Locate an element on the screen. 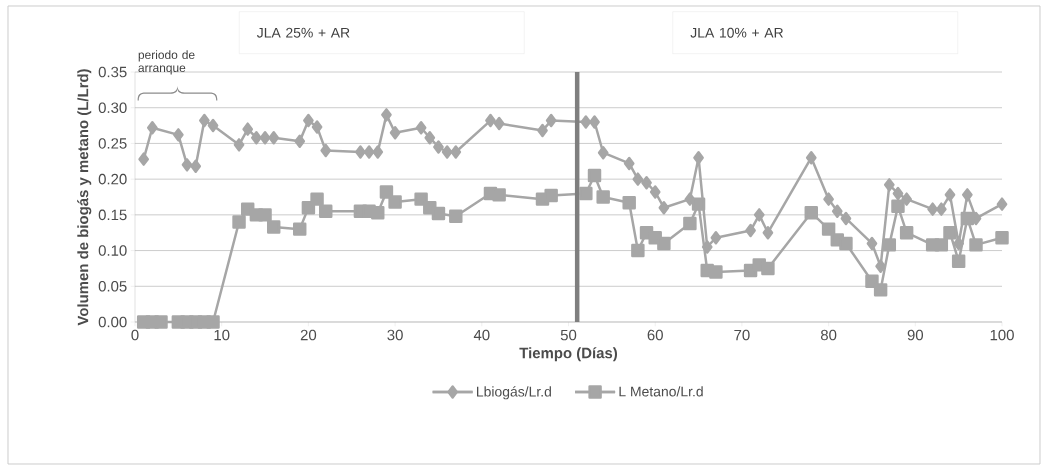  x-tick-label: 70 is located at coordinates (742, 335).